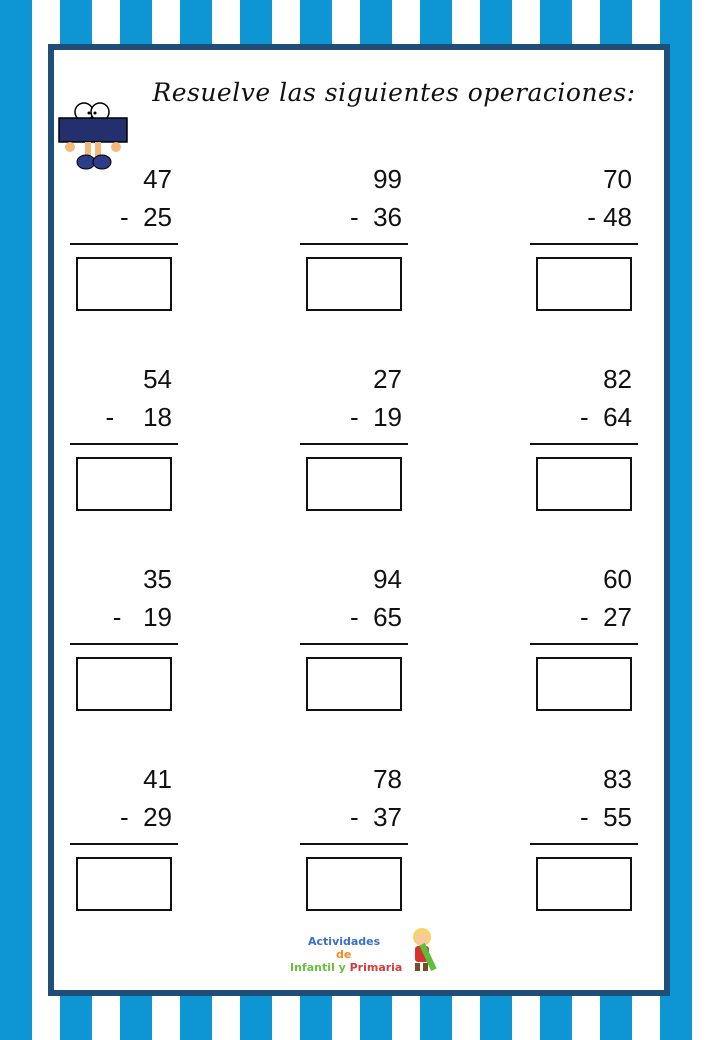 The width and height of the screenshot is (720, 1040). I want to click on subtrahend: - 64, so click(605, 417).